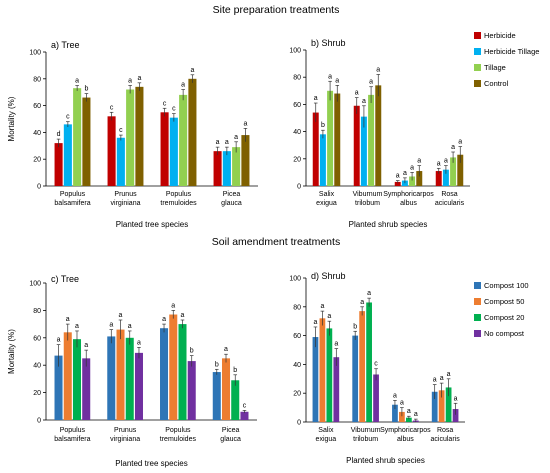 This screenshot has width=550, height=473. I want to click on legend-label: Compost 100, so click(506, 285).